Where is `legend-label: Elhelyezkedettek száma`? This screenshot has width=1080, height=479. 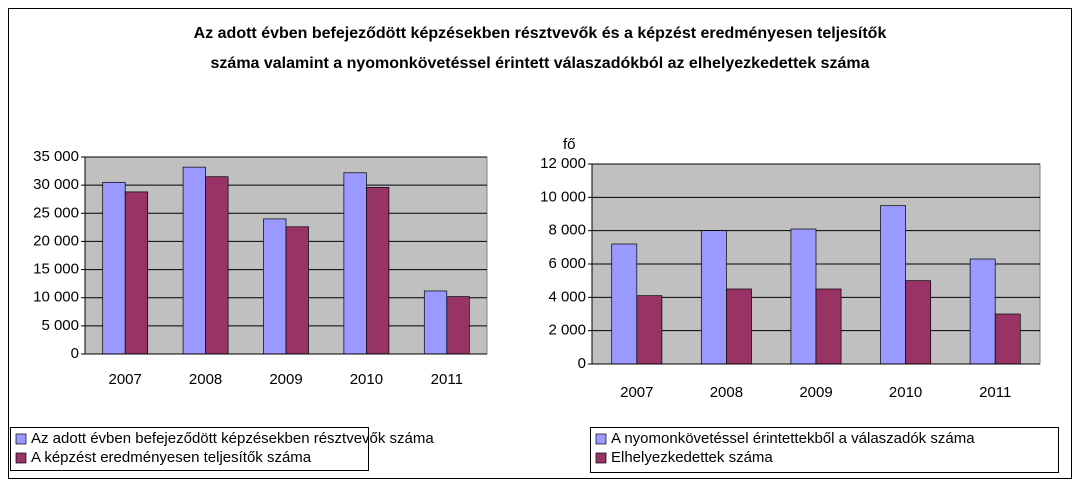 legend-label: Elhelyezkedettek száma is located at coordinates (692, 457).